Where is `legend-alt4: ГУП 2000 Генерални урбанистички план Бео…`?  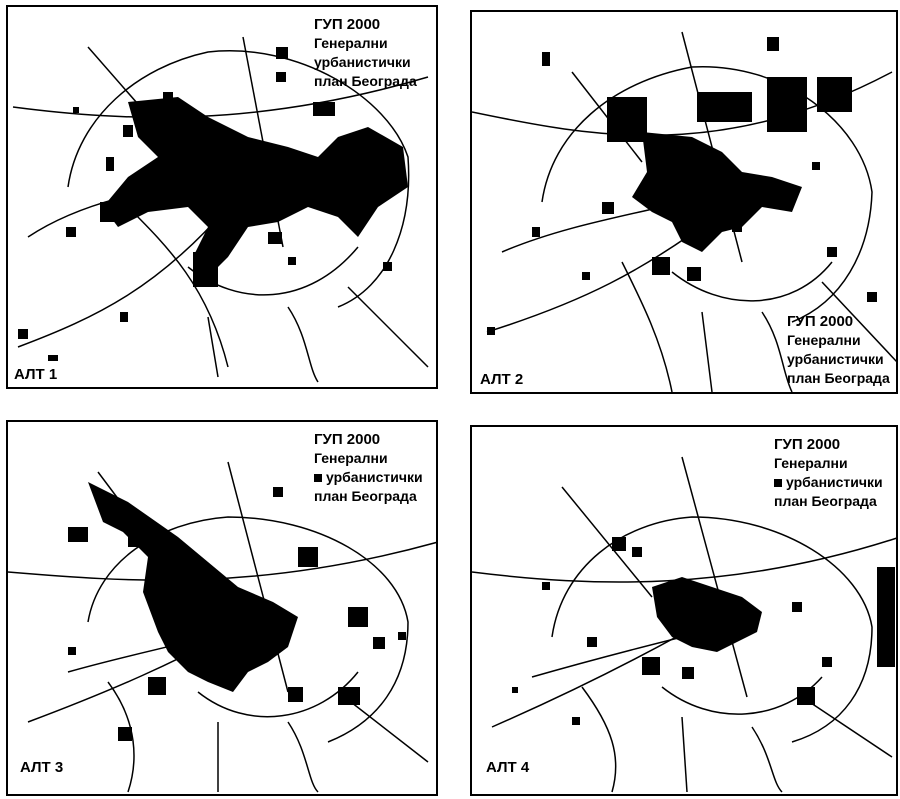
legend-alt4: ГУП 2000 Генерални урбанистички план Бео… is located at coordinates (828, 473).